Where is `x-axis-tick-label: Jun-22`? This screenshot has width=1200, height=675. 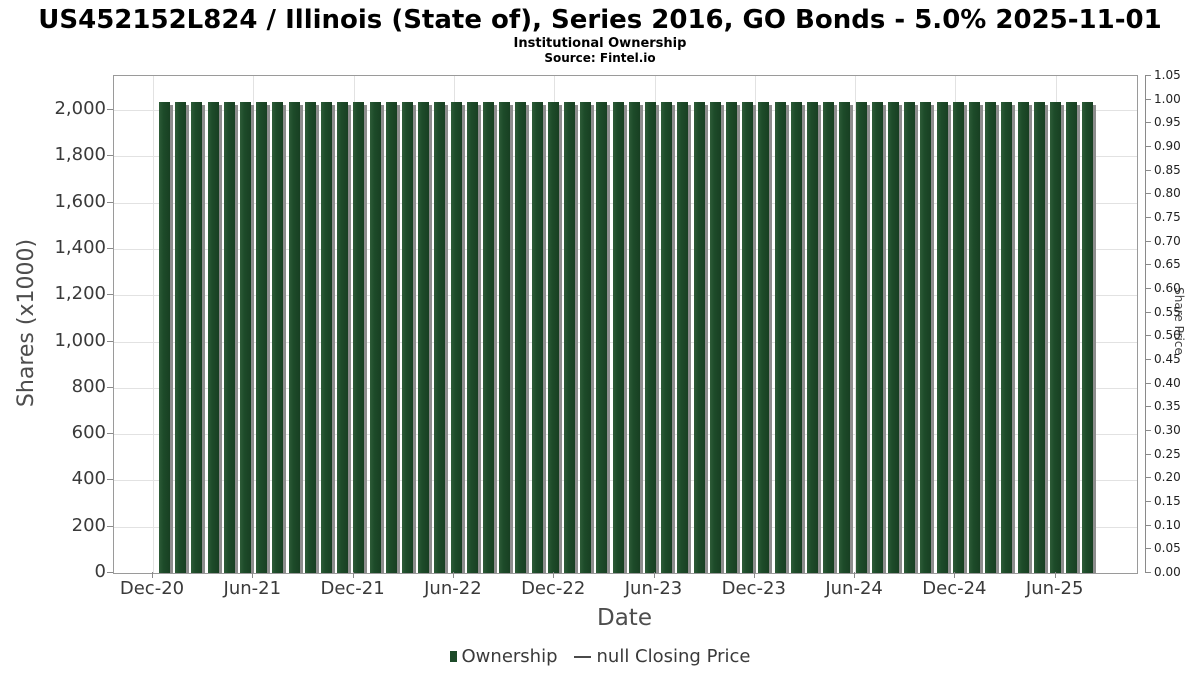 x-axis-tick-label: Jun-22 is located at coordinates (453, 588).